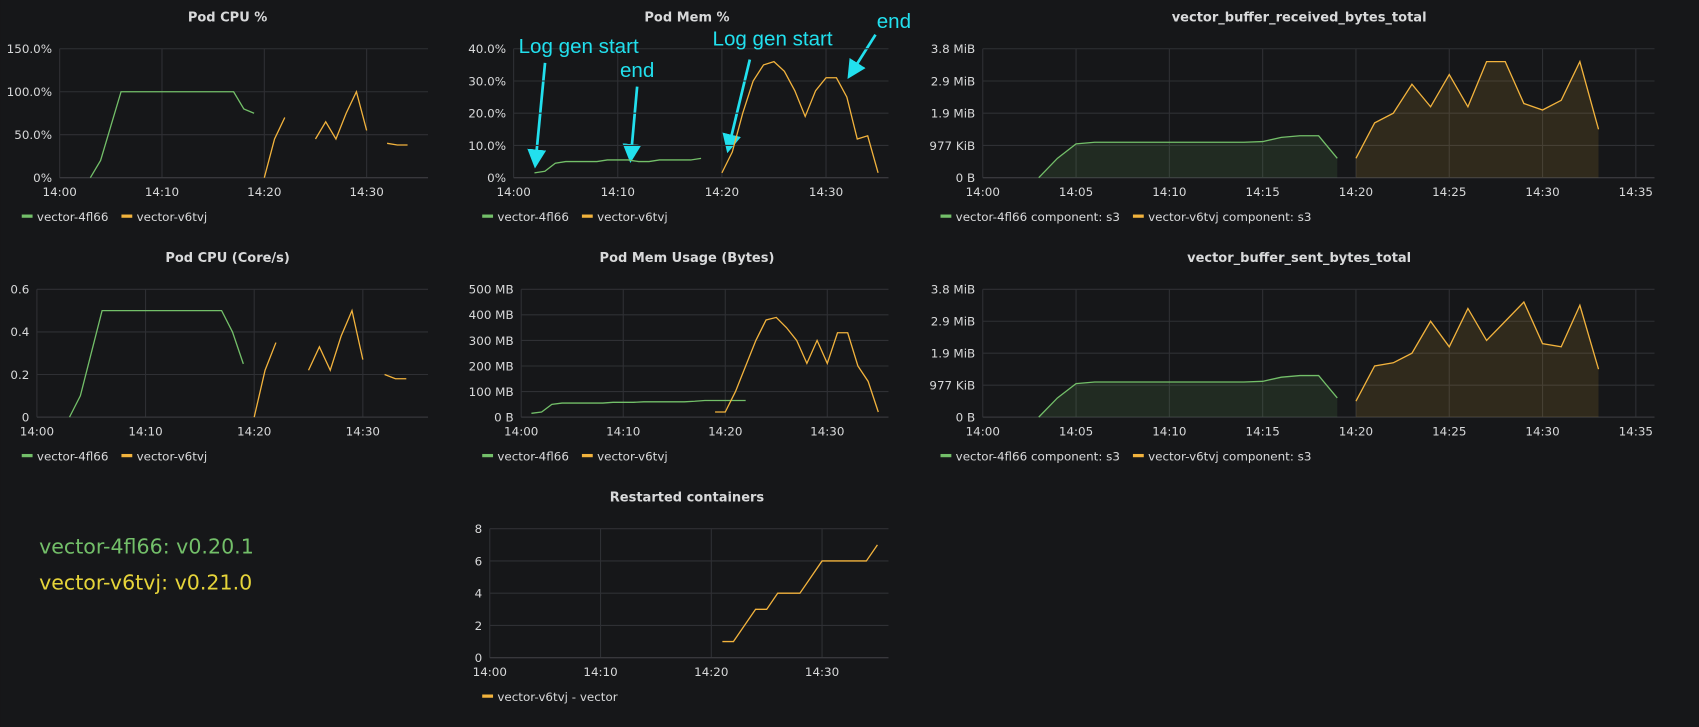 Image resolution: width=1699 pixels, height=727 pixels. I want to click on y-tick-label: 0.2, so click(19, 375).